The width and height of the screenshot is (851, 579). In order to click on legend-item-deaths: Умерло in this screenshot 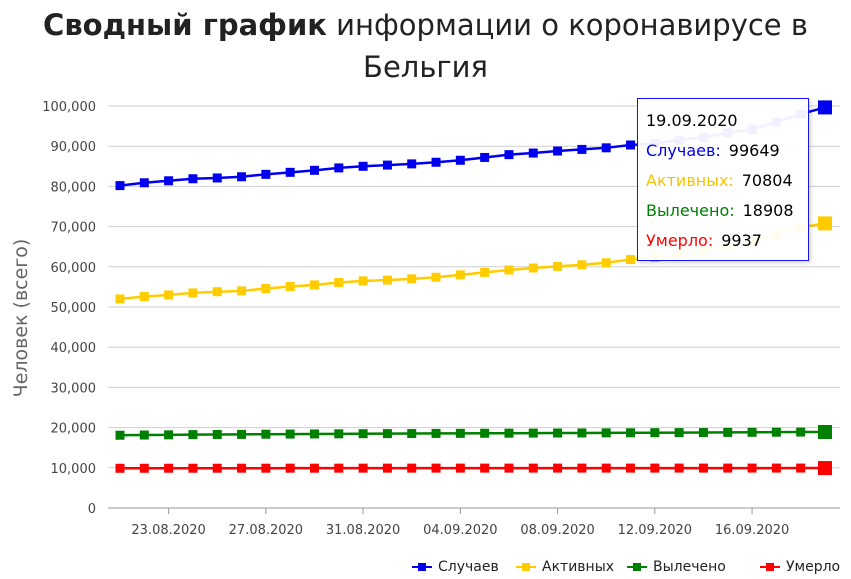, I will do `click(800, 567)`.